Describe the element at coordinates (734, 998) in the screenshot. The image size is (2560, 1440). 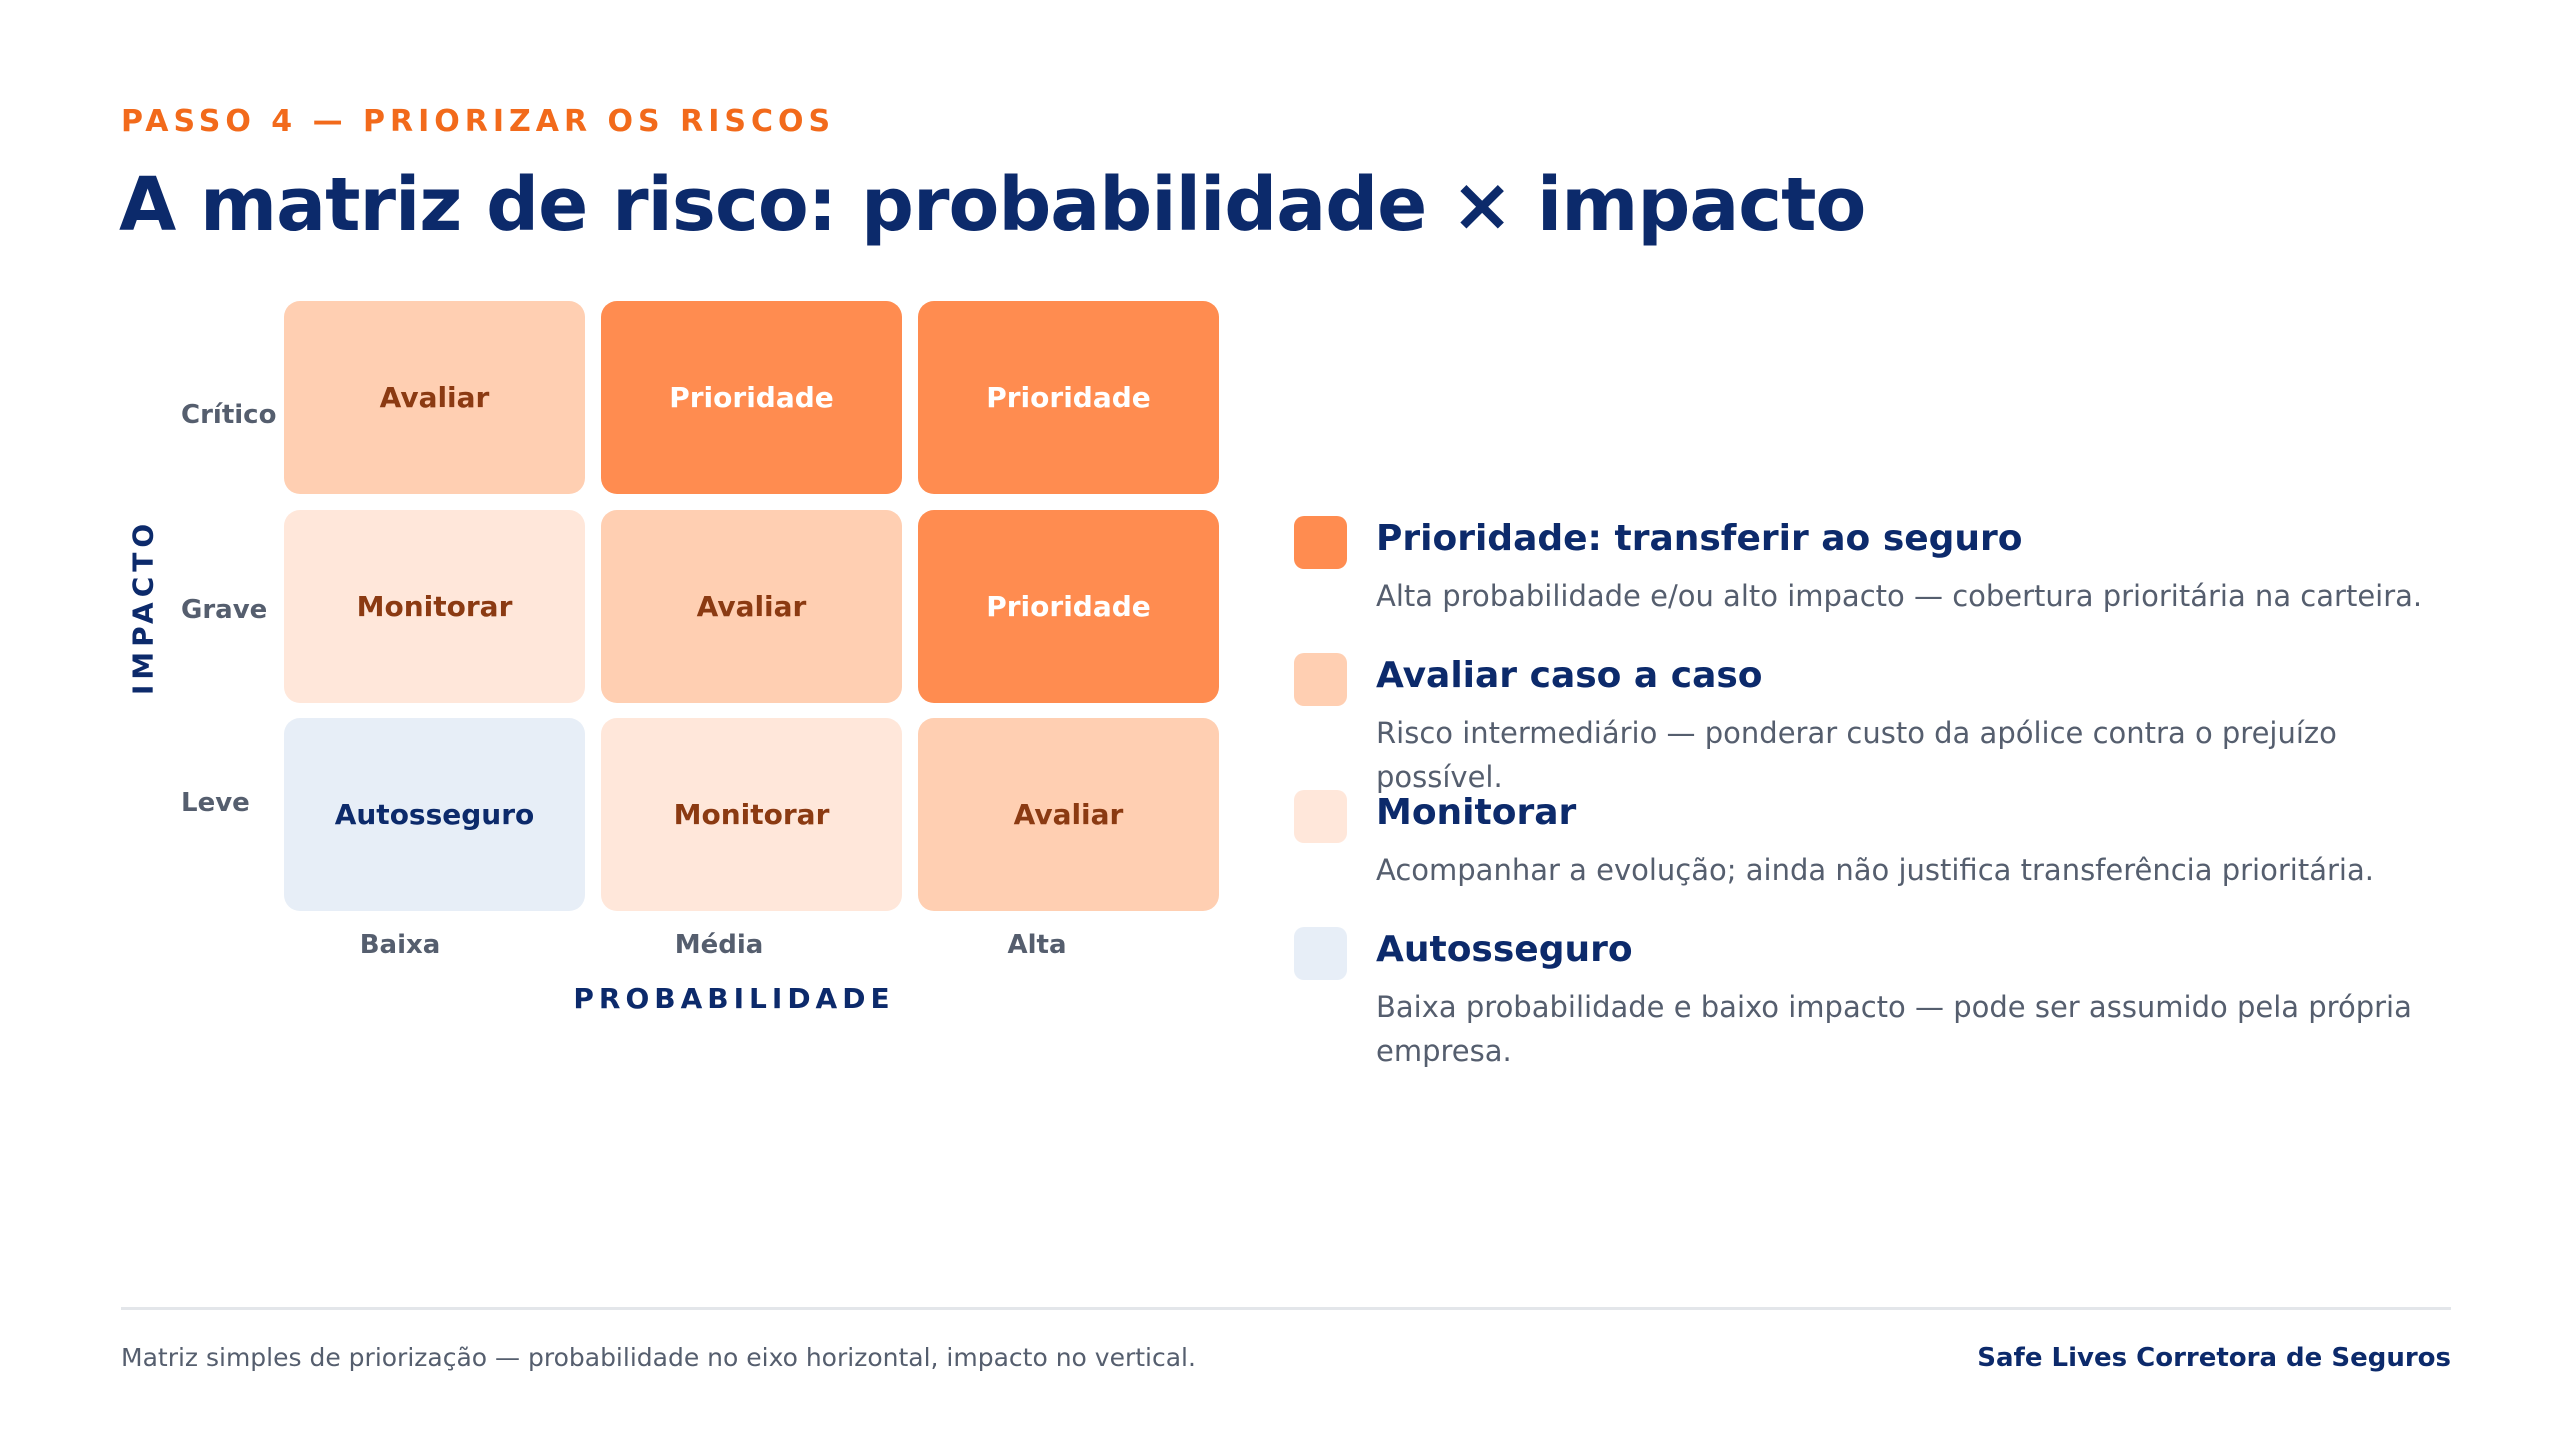
I see `x-axis-title: PROBABILIDADE` at that location.